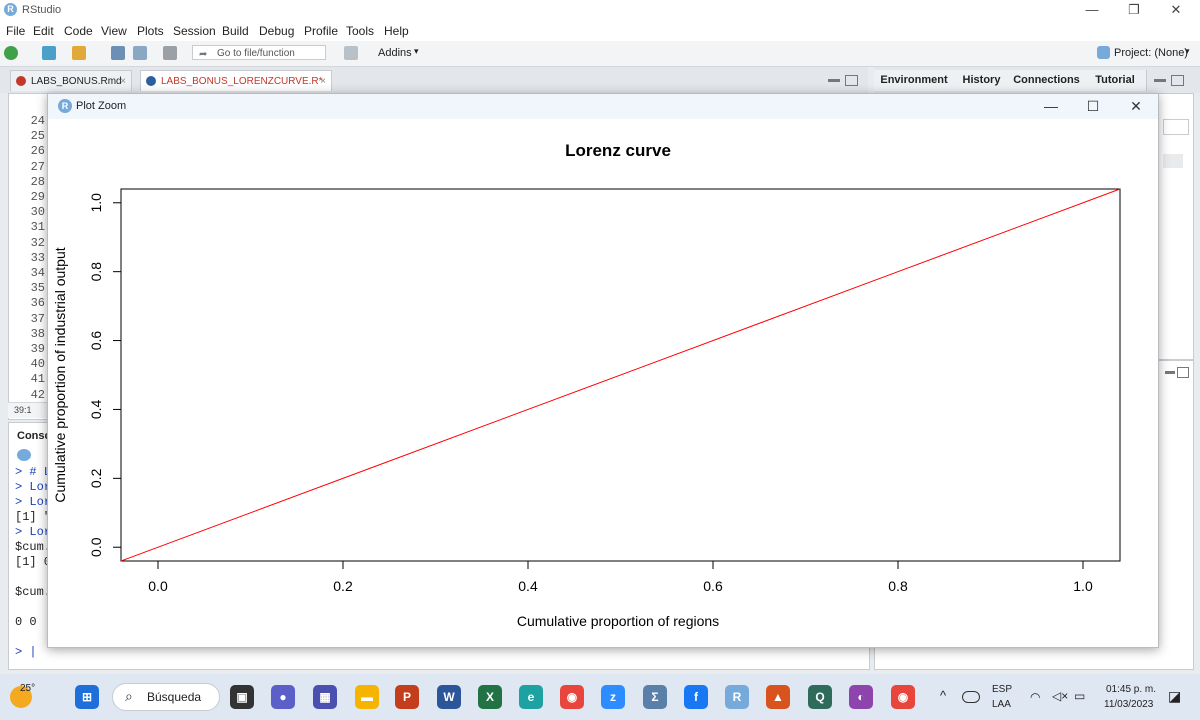 The width and height of the screenshot is (1200, 720). I want to click on weather-icon, so click(21, 697).